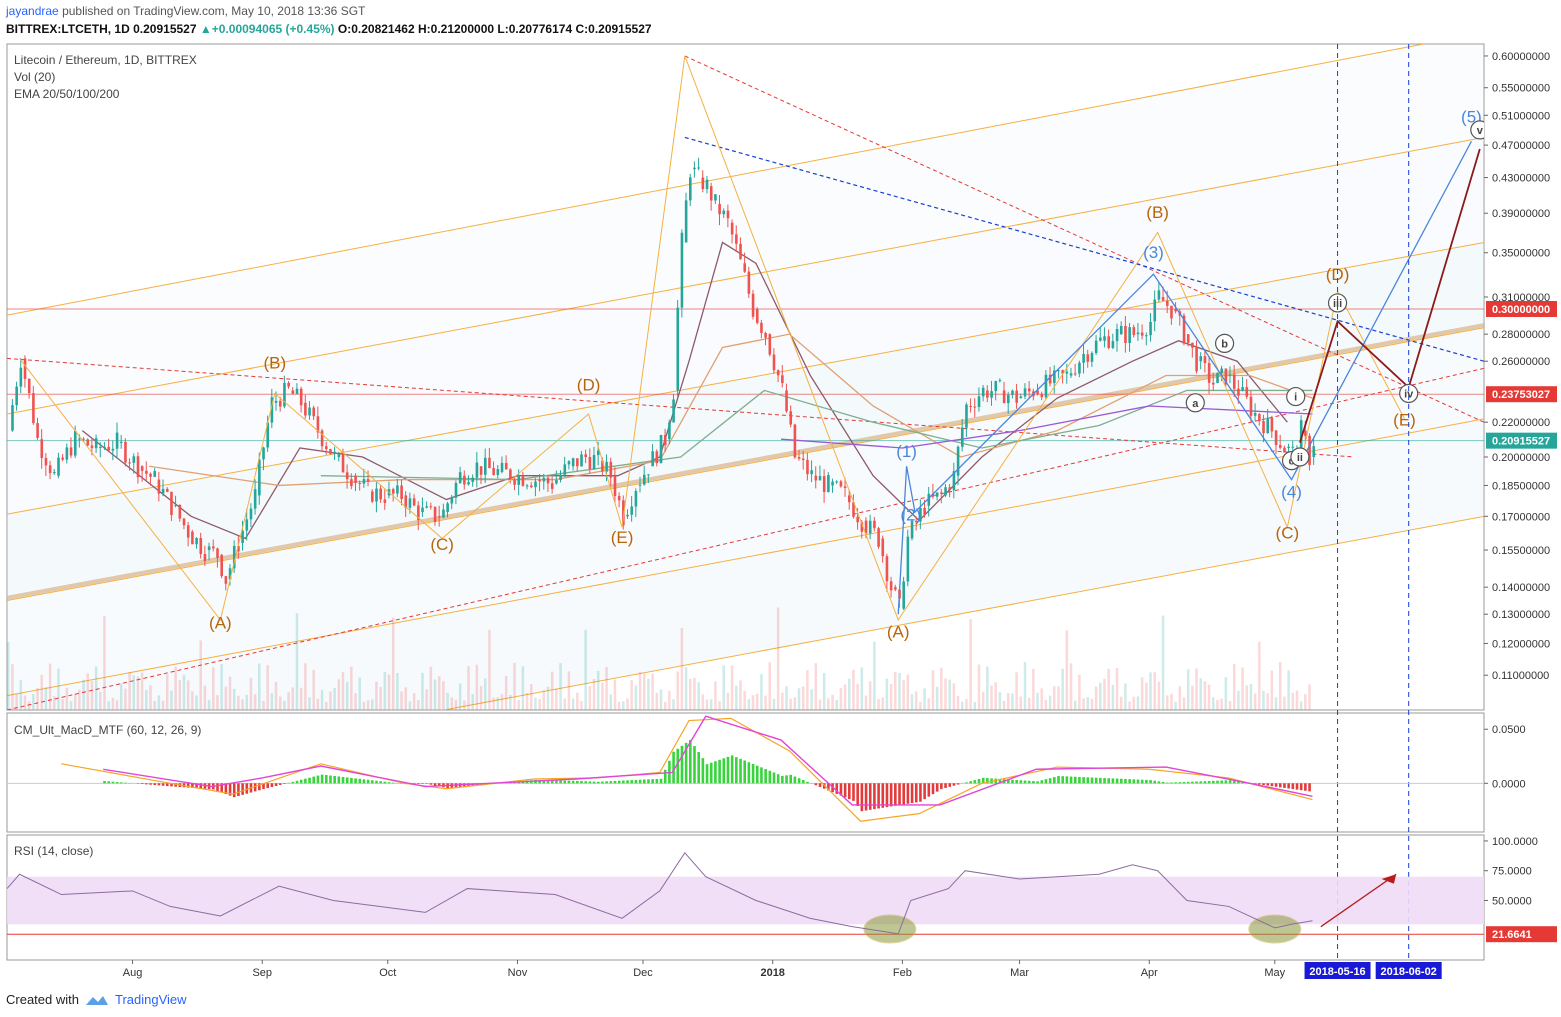 The height and width of the screenshot is (1017, 1561). What do you see at coordinates (67, 94) in the screenshot?
I see `ema-indicator-label: EMA 20/50/100/200` at bounding box center [67, 94].